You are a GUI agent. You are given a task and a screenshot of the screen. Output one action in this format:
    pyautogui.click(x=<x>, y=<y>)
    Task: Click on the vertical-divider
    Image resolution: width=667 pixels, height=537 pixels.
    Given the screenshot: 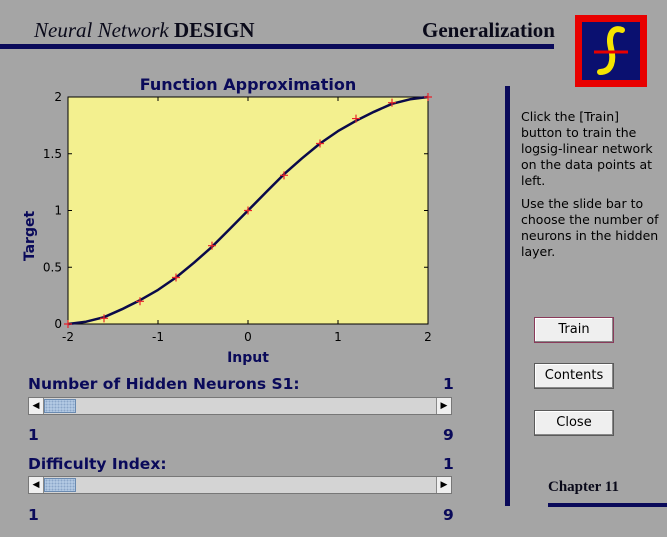 What is the action you would take?
    pyautogui.click(x=507, y=296)
    